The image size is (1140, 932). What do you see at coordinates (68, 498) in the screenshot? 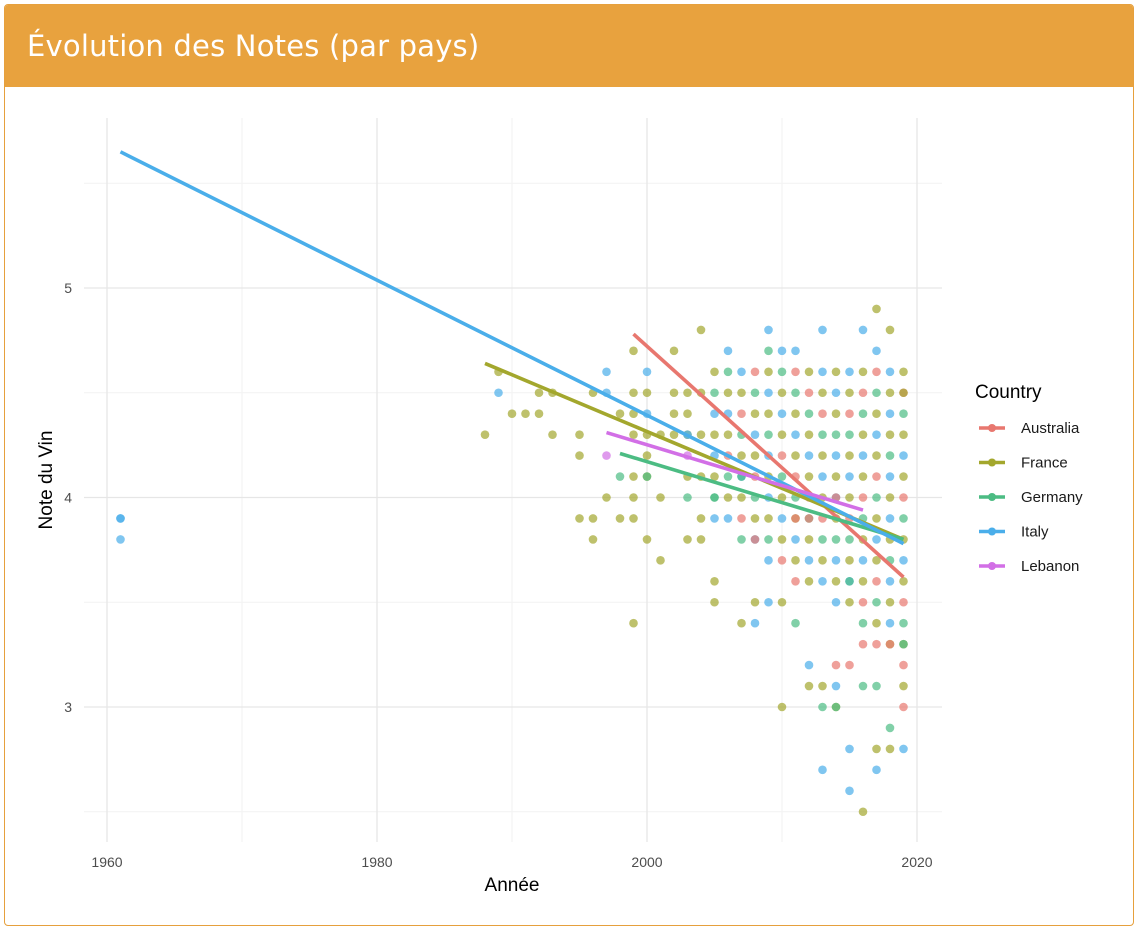
I see `y-tick-label: 4` at bounding box center [68, 498].